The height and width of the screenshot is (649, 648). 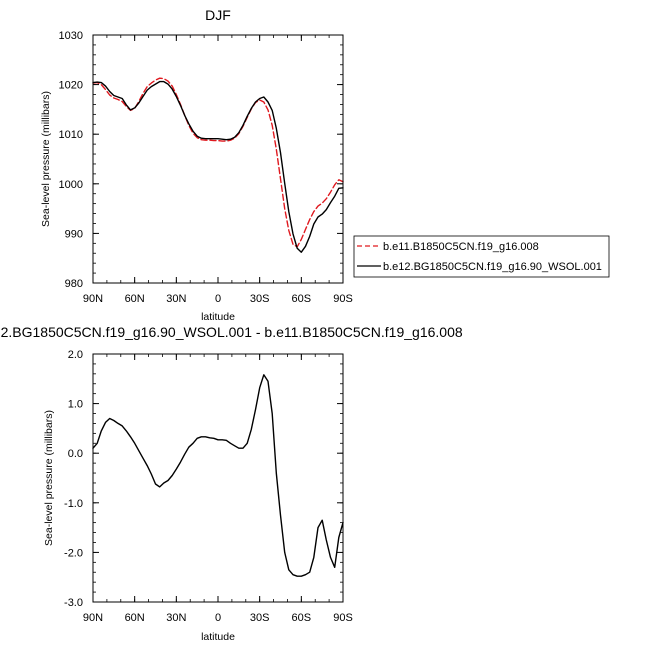 What do you see at coordinates (218, 162) in the screenshot?
I see `top-series-0-line` at bounding box center [218, 162].